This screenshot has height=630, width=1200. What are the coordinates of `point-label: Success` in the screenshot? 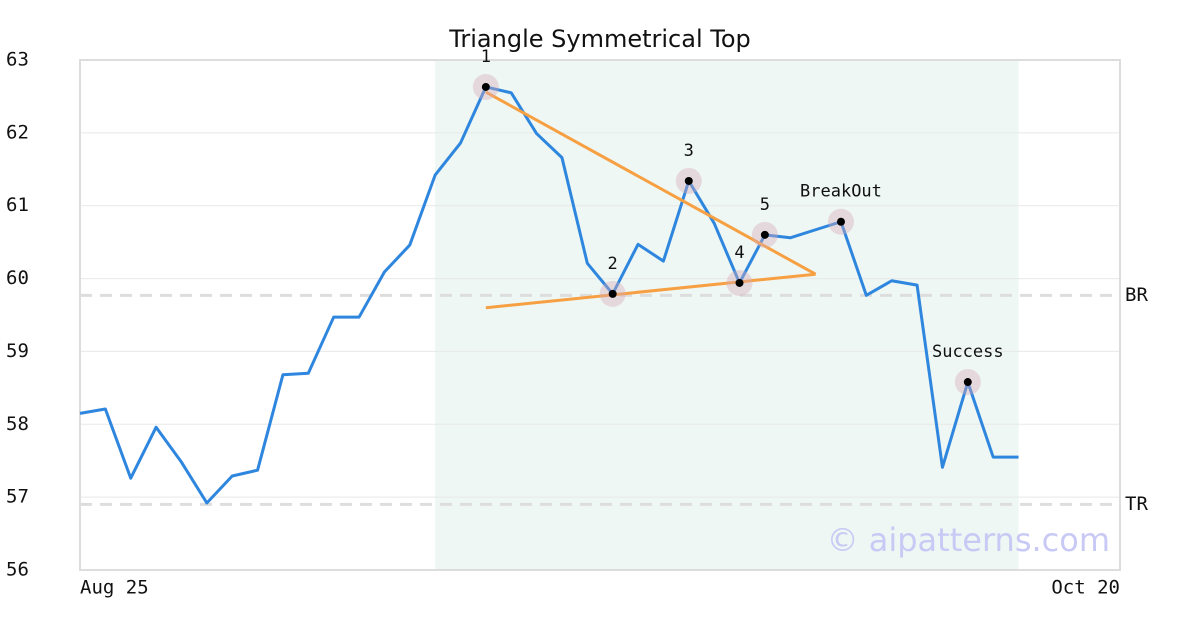 It's located at (968, 352).